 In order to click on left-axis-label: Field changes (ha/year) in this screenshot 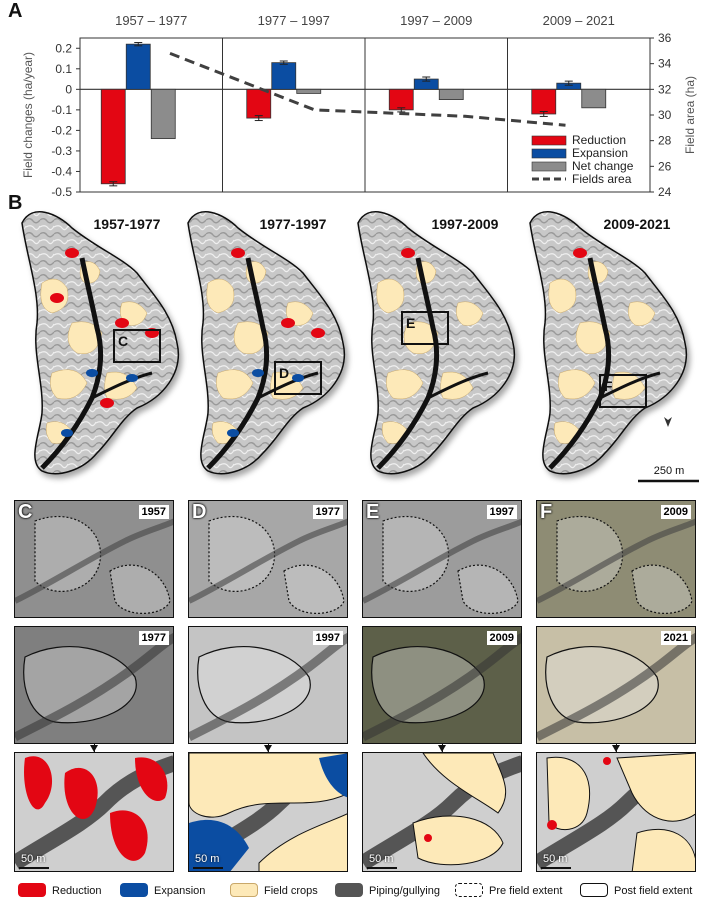, I will do `click(28, 115)`.